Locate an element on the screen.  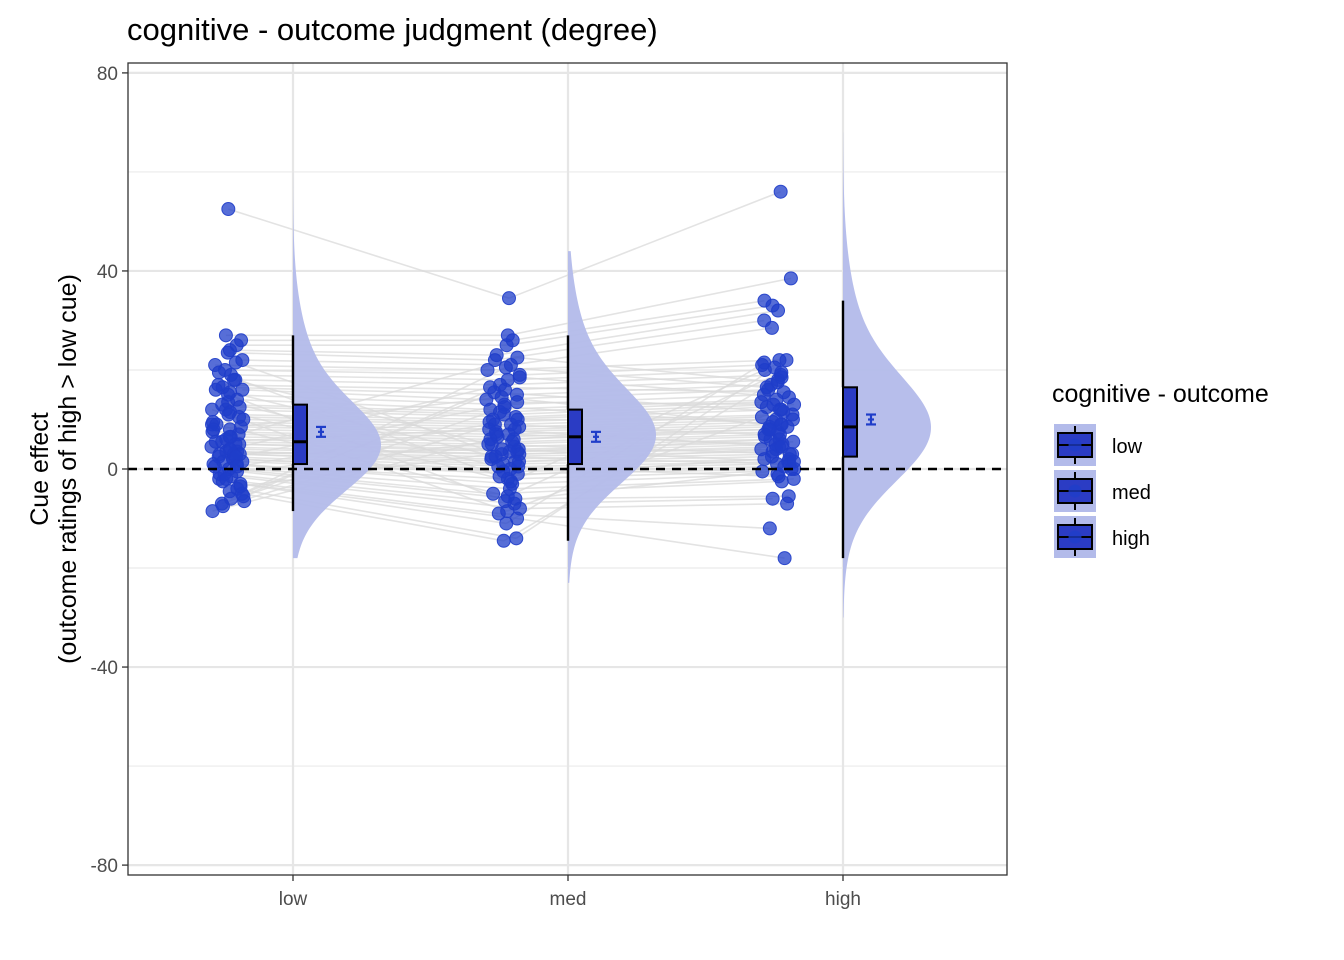
points-low is located at coordinates (228, 360).